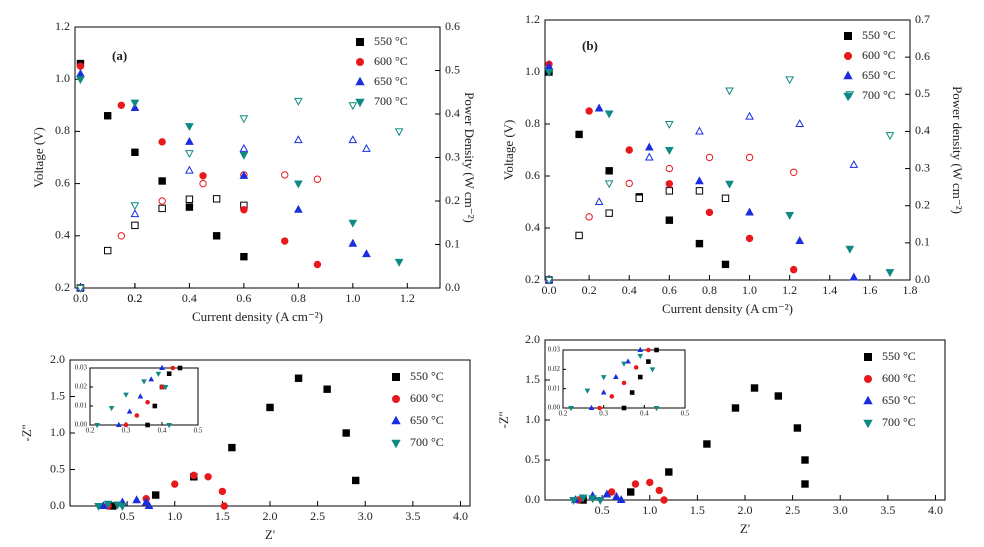  Describe the element at coordinates (910, 290) in the screenshot. I see `x-tick-label: 1.8` at that location.